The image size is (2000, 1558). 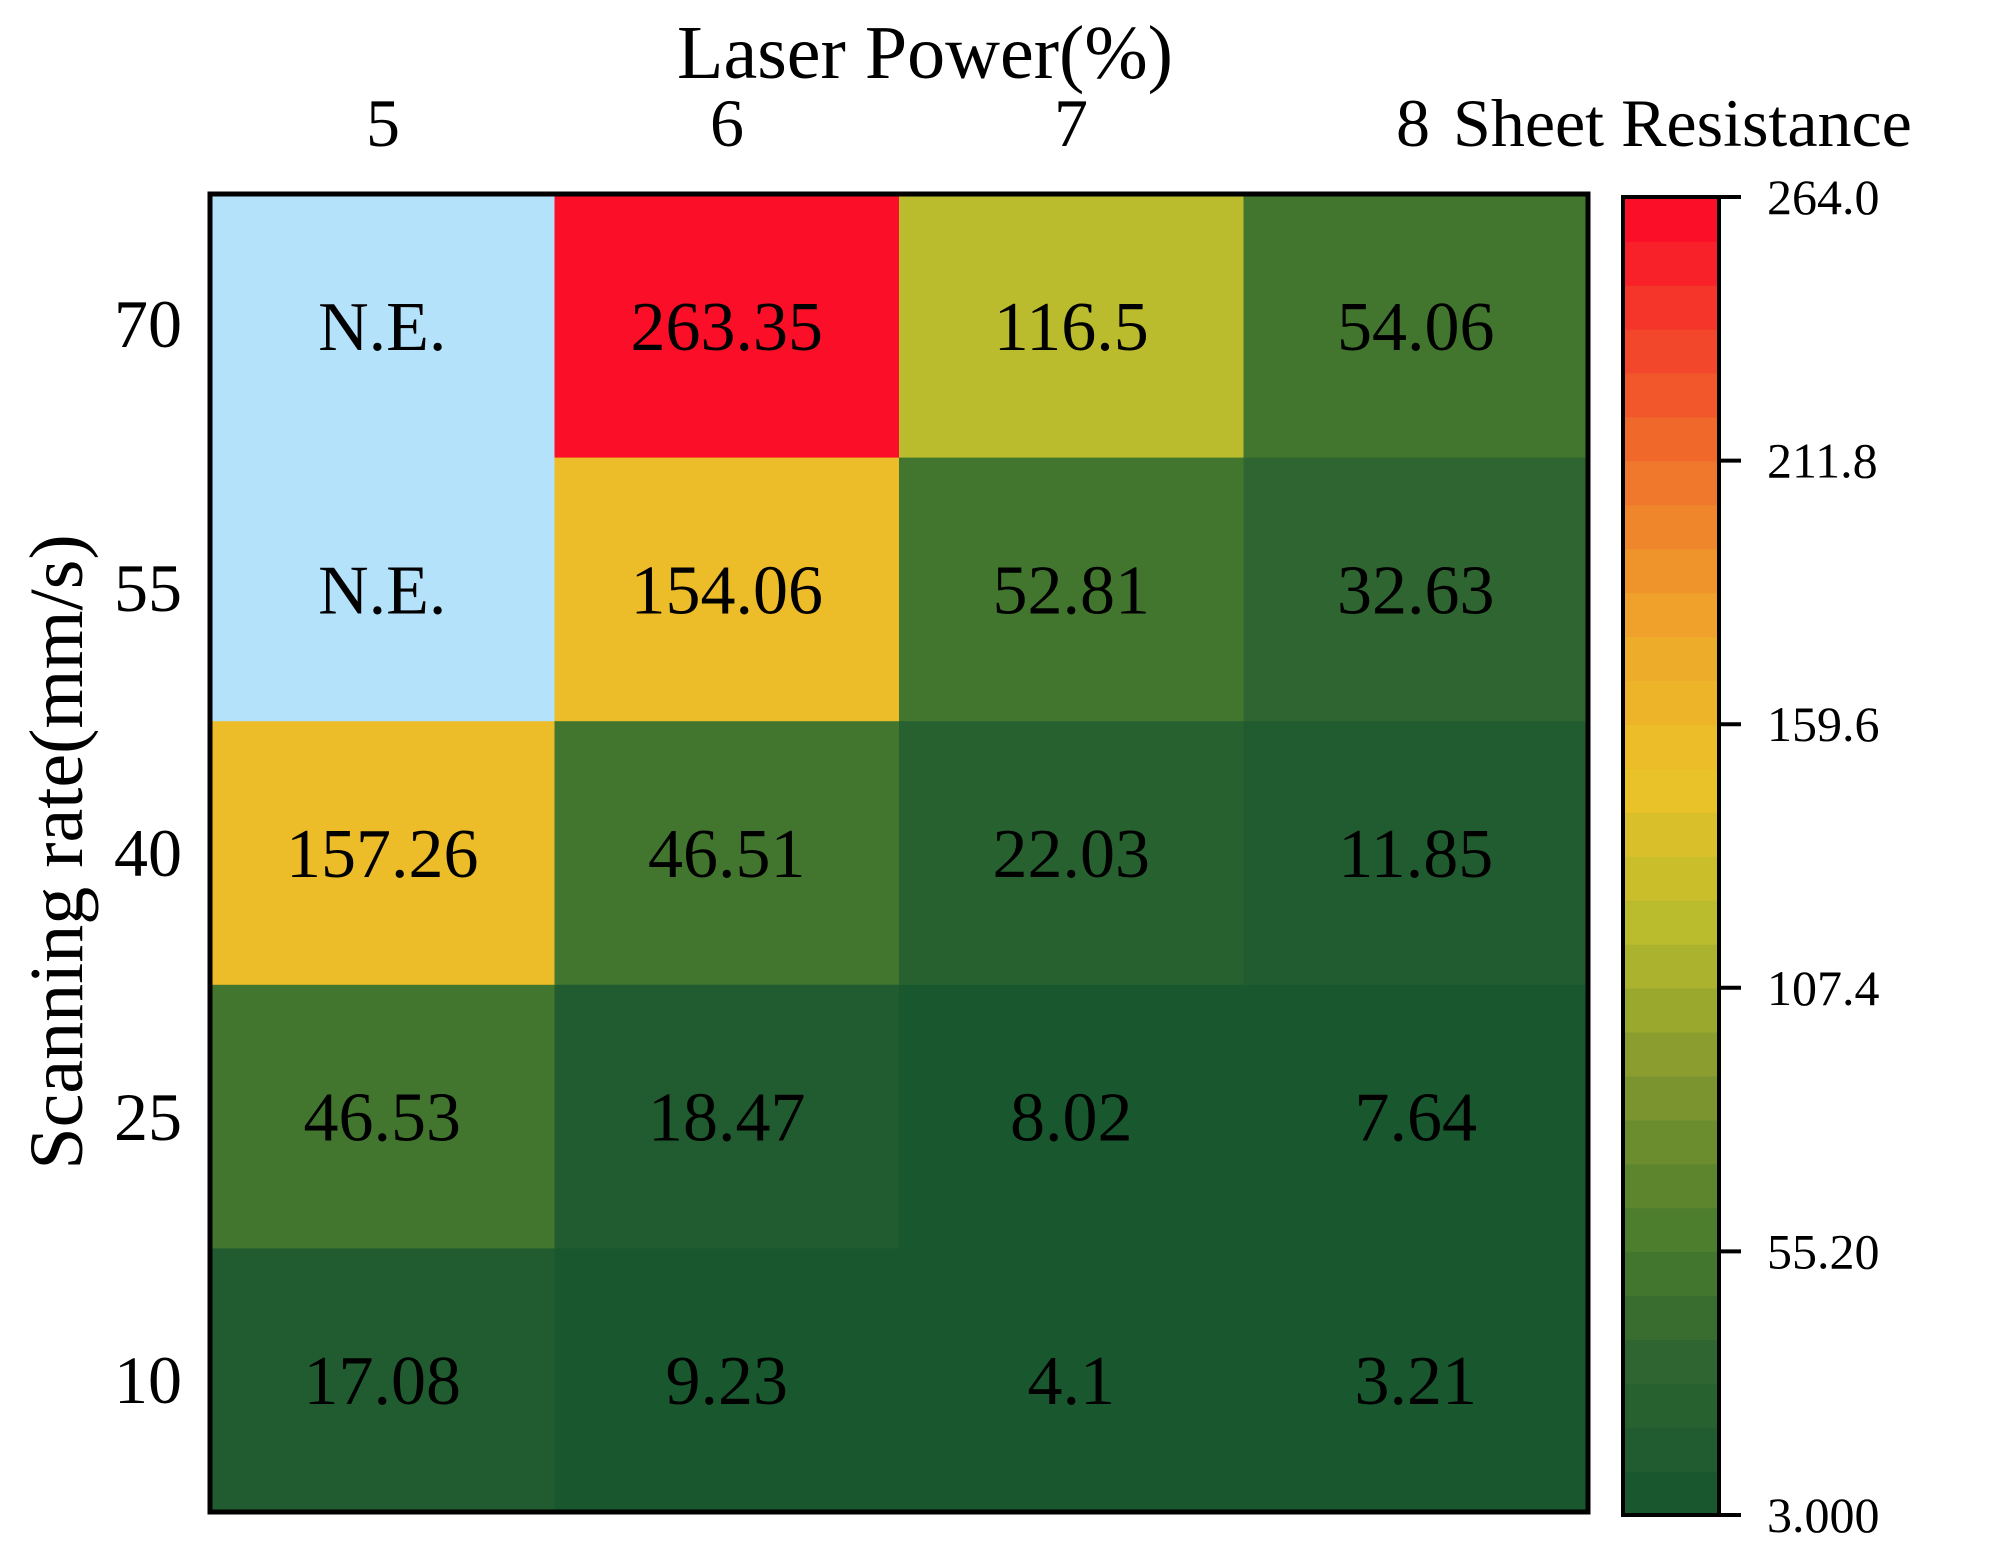 I want to click on cell-value-label: 54.06, so click(x=1416, y=327).